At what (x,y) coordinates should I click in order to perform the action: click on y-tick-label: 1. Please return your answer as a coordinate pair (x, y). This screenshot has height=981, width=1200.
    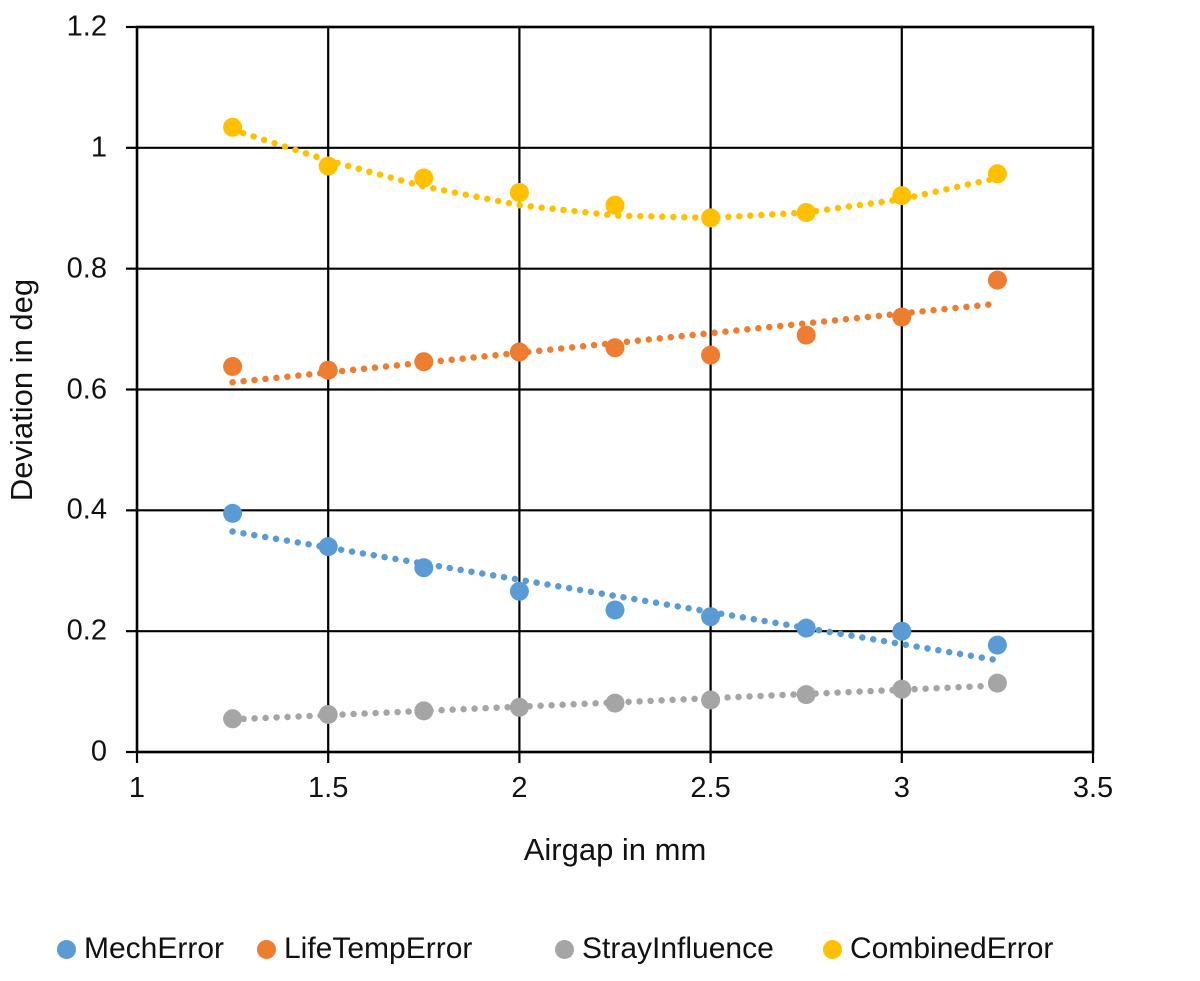
    Looking at the image, I should click on (98, 147).